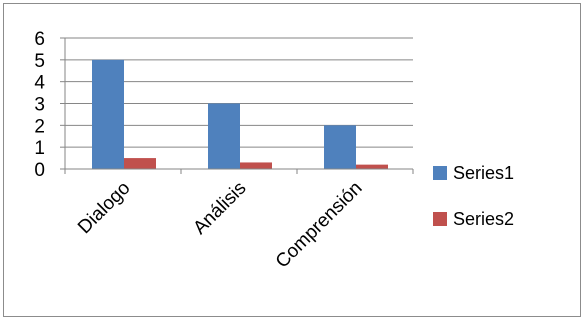 This screenshot has height=323, width=587. I want to click on legend: Series1 Series2, so click(473, 196).